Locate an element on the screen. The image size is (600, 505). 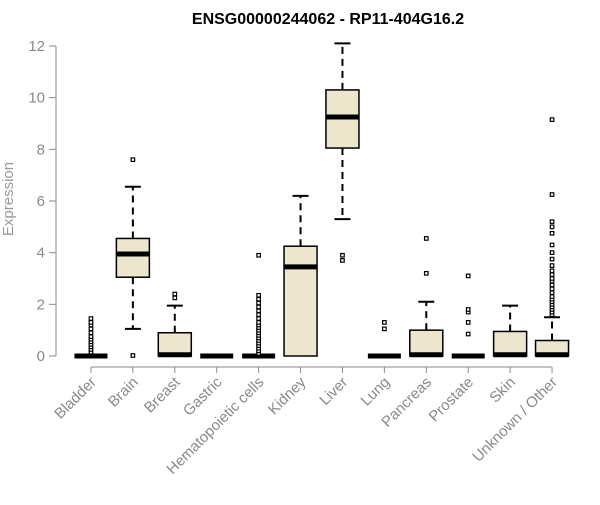
x-tick-label: Brain is located at coordinates (123, 392).